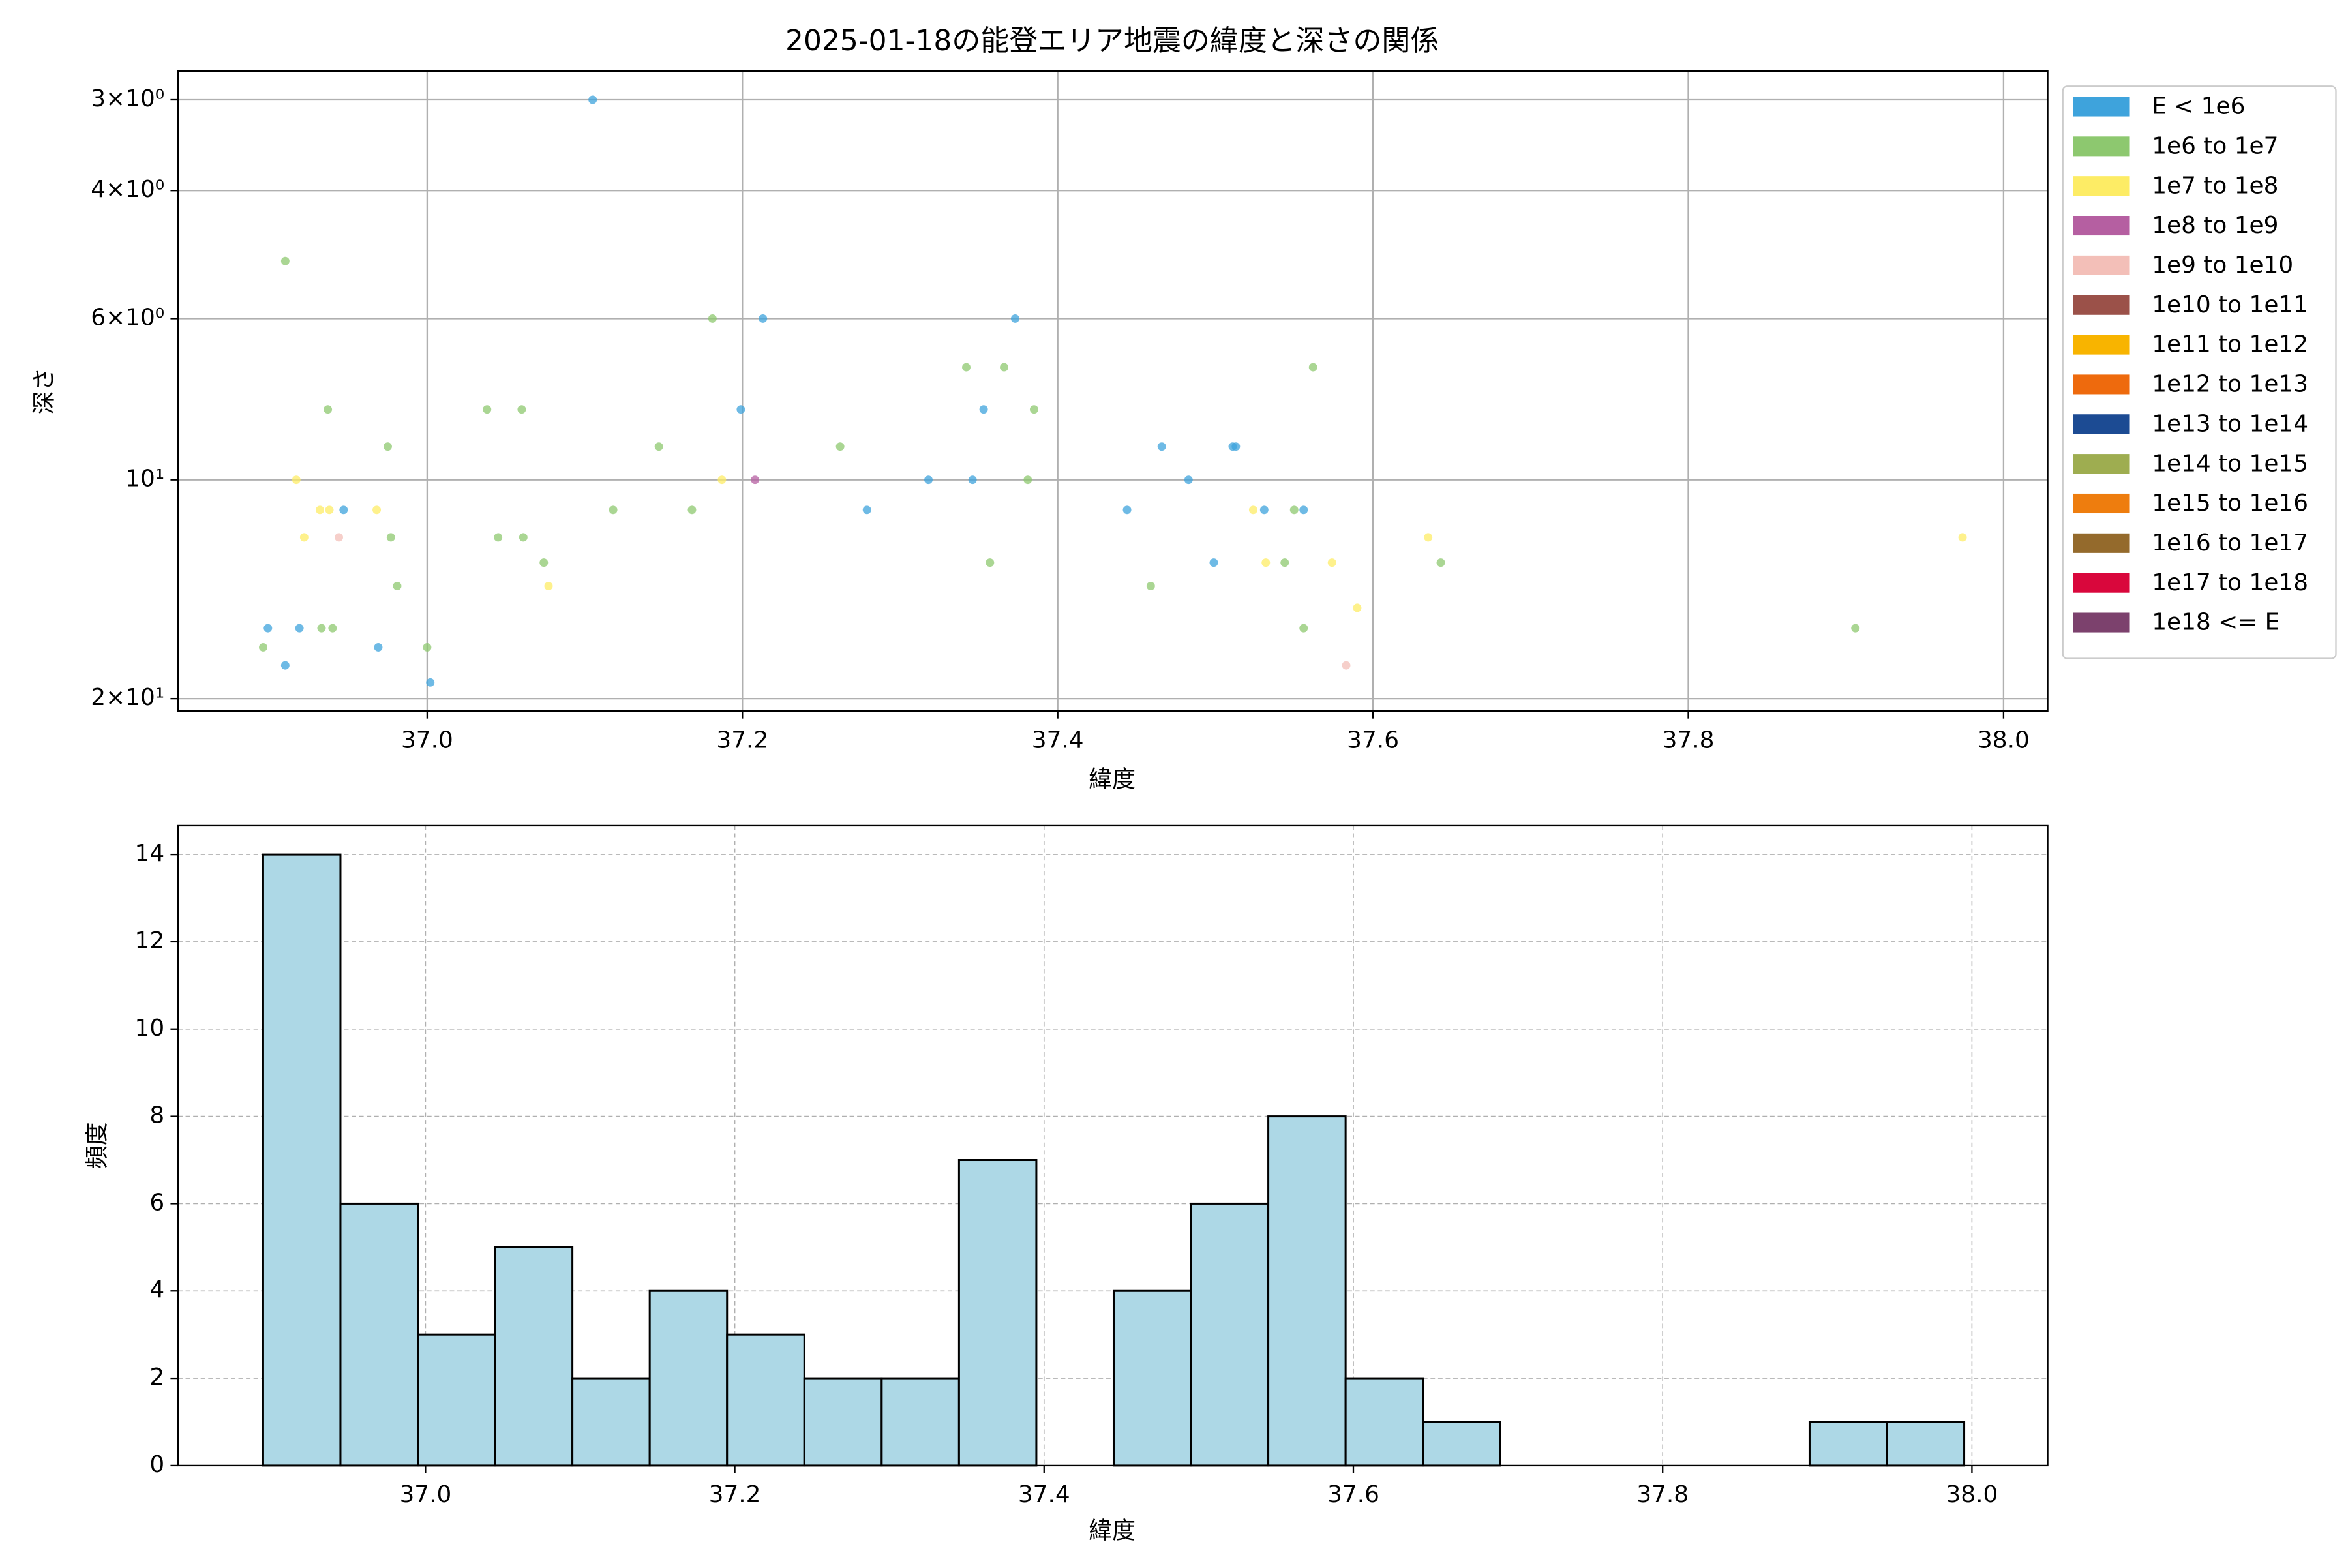  Describe the element at coordinates (1112, 40) in the screenshot. I see `chart-title: 2025-01-18の能登エリア地震の緯度と深さの関係` at that location.